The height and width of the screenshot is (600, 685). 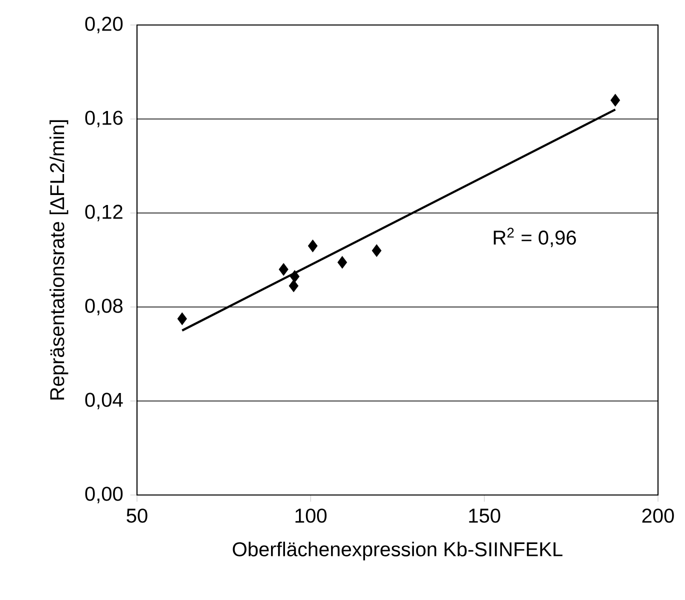 What do you see at coordinates (104, 119) in the screenshot?
I see `y-tick-label: 0,16` at bounding box center [104, 119].